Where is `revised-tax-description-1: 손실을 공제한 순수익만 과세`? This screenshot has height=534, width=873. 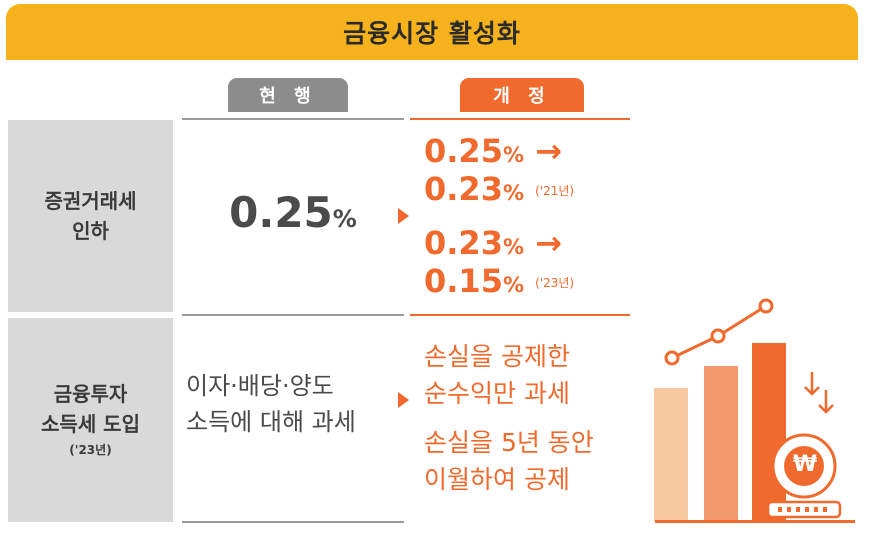 revised-tax-description-1: 손실을 공제한 순수익만 과세 is located at coordinates (497, 375).